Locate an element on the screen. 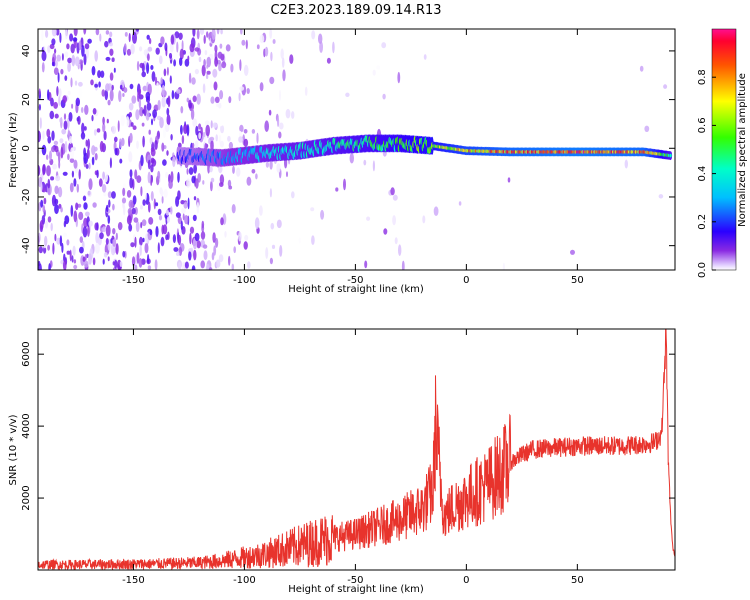 Image resolution: width=750 pixels, height=600 pixels. x-tick-label: 0 is located at coordinates (466, 280).